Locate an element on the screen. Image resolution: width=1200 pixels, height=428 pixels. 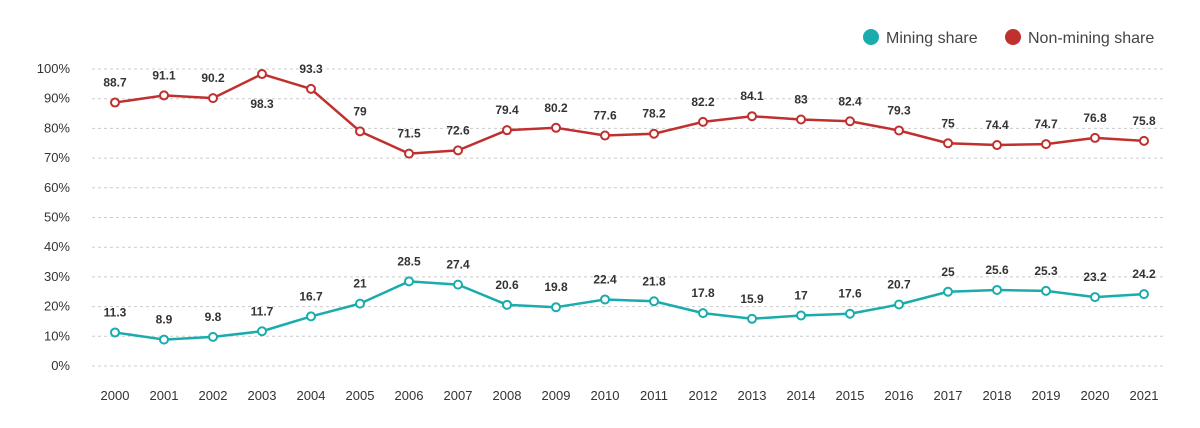
x-tick-label: 2005 is located at coordinates (360, 395).